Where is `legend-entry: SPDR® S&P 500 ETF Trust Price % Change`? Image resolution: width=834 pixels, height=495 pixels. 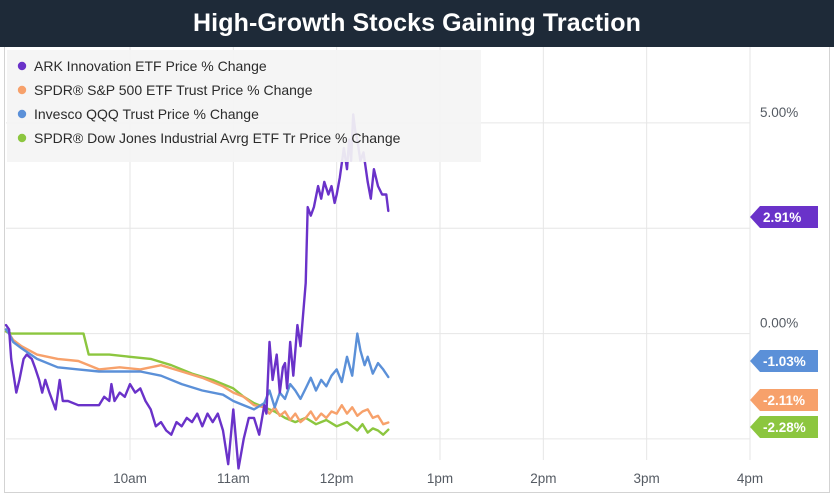 legend-entry: SPDR® S&P 500 ETF Trust Price % Change is located at coordinates (173, 90).